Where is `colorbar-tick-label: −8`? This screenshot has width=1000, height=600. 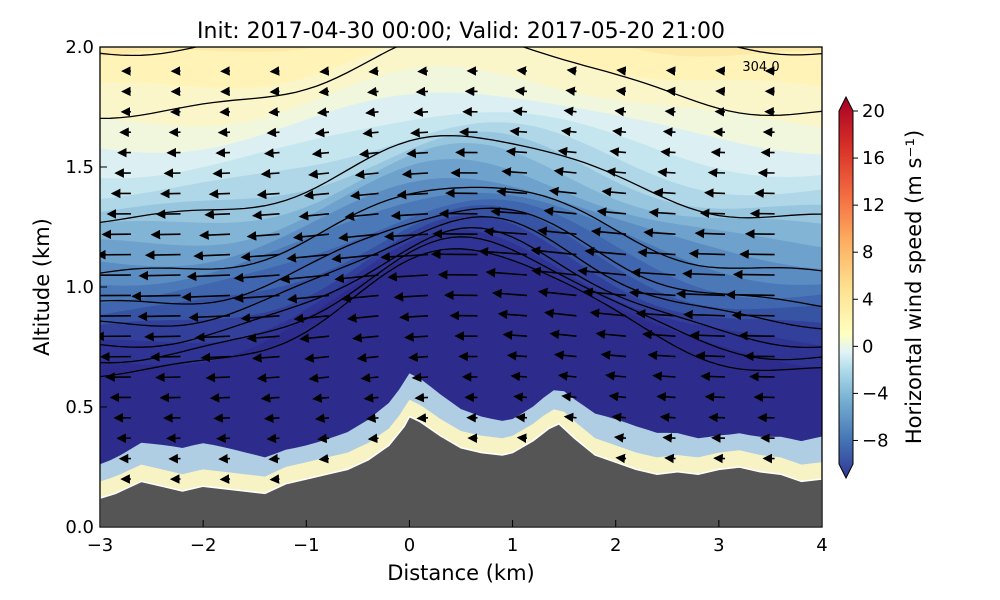 colorbar-tick-label: −8 is located at coordinates (875, 440).